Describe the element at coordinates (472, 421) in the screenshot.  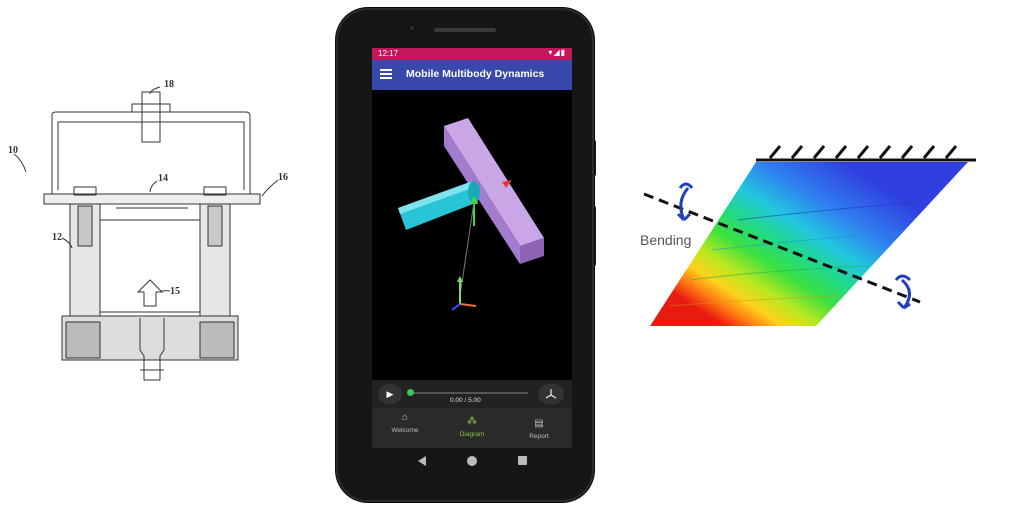
I see `diagram-icon: ⁂` at that location.